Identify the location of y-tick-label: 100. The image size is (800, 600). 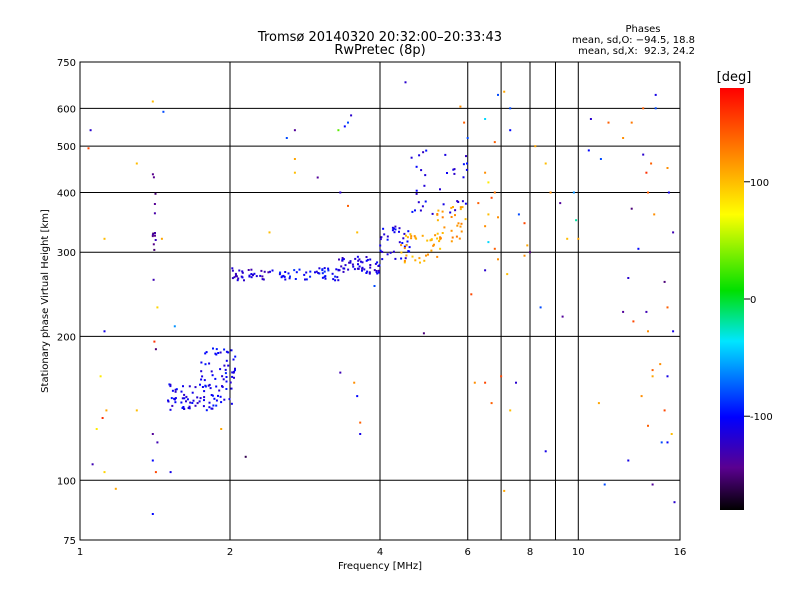
(66, 481).